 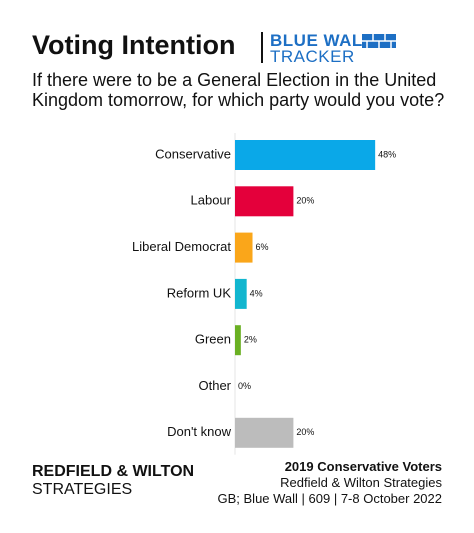 What do you see at coordinates (361, 482) in the screenshot?
I see `note: Redfield & Wilton Strategies` at bounding box center [361, 482].